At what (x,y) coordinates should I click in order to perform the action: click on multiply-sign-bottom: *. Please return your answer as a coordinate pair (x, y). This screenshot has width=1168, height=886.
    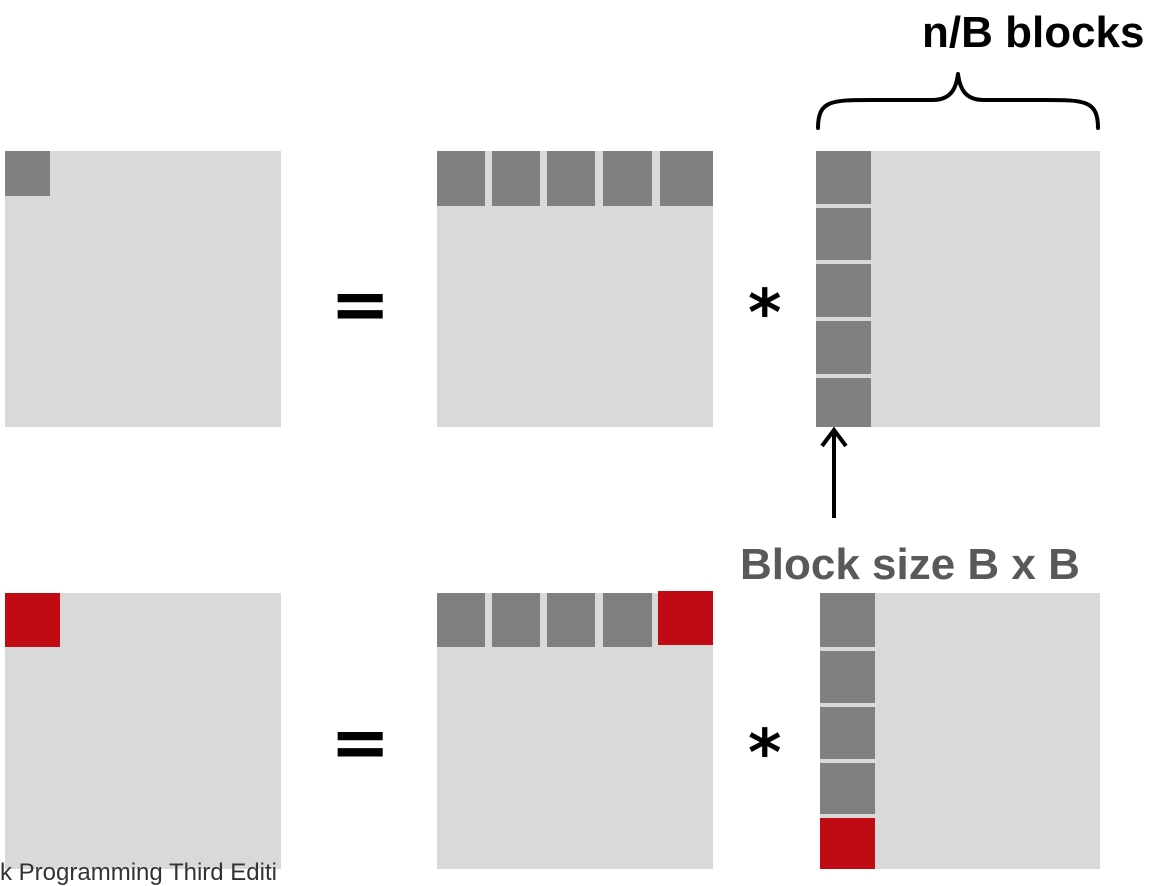
    Looking at the image, I should click on (765, 754).